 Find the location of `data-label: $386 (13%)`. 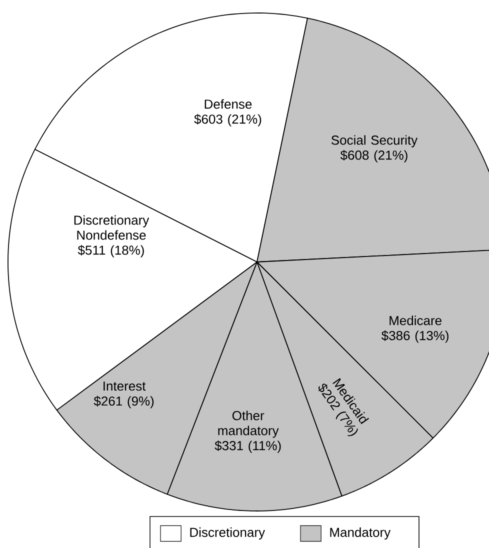

data-label: $386 (13%) is located at coordinates (415, 336).